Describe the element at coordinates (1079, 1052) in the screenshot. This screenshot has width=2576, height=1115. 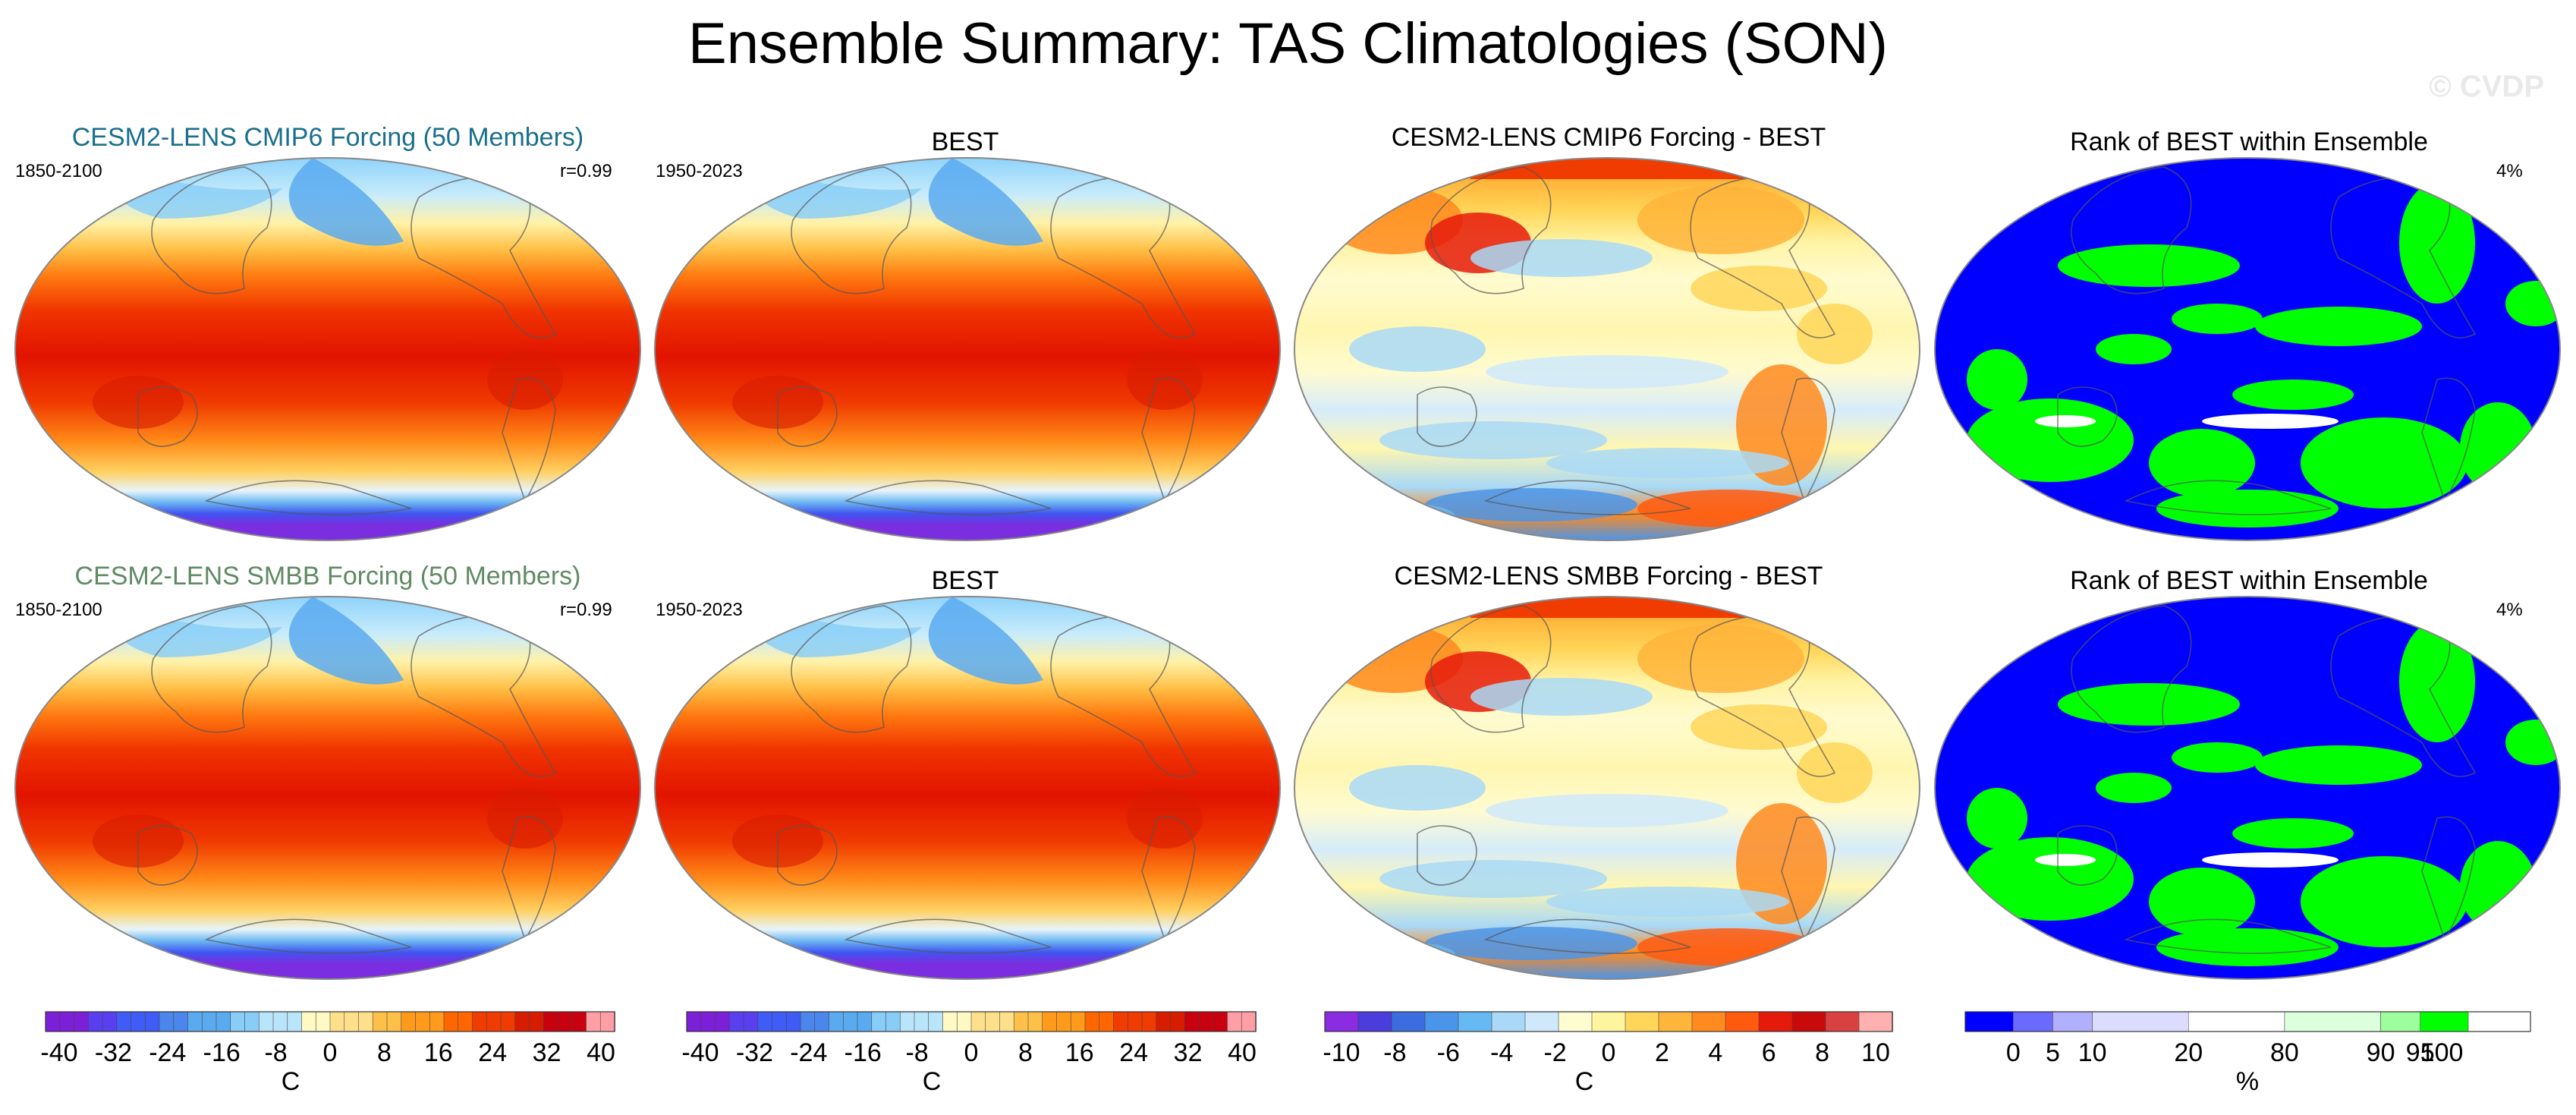
I see `colorbar-climatology-obs-tick-label: 16` at that location.